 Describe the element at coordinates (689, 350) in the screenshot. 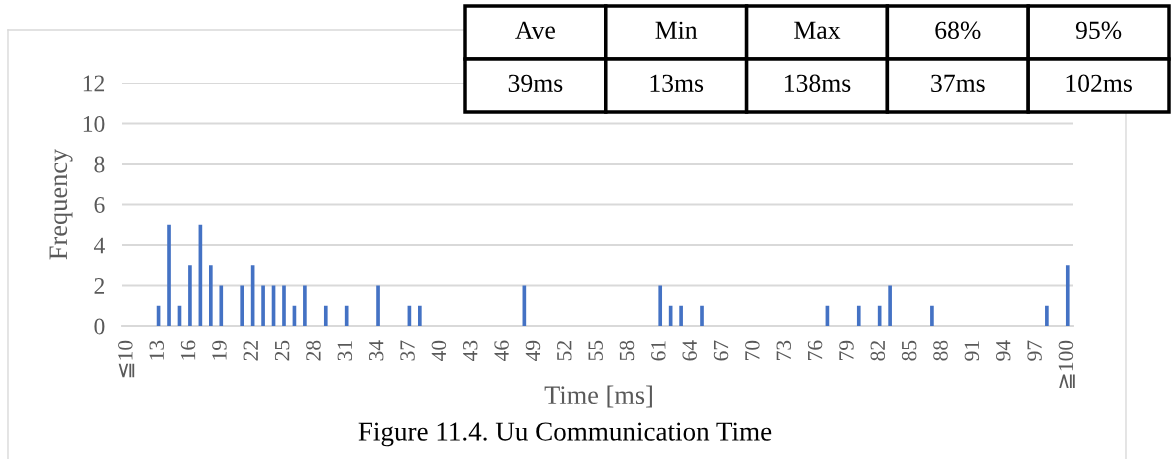

I see `x-tick-label: 64` at that location.